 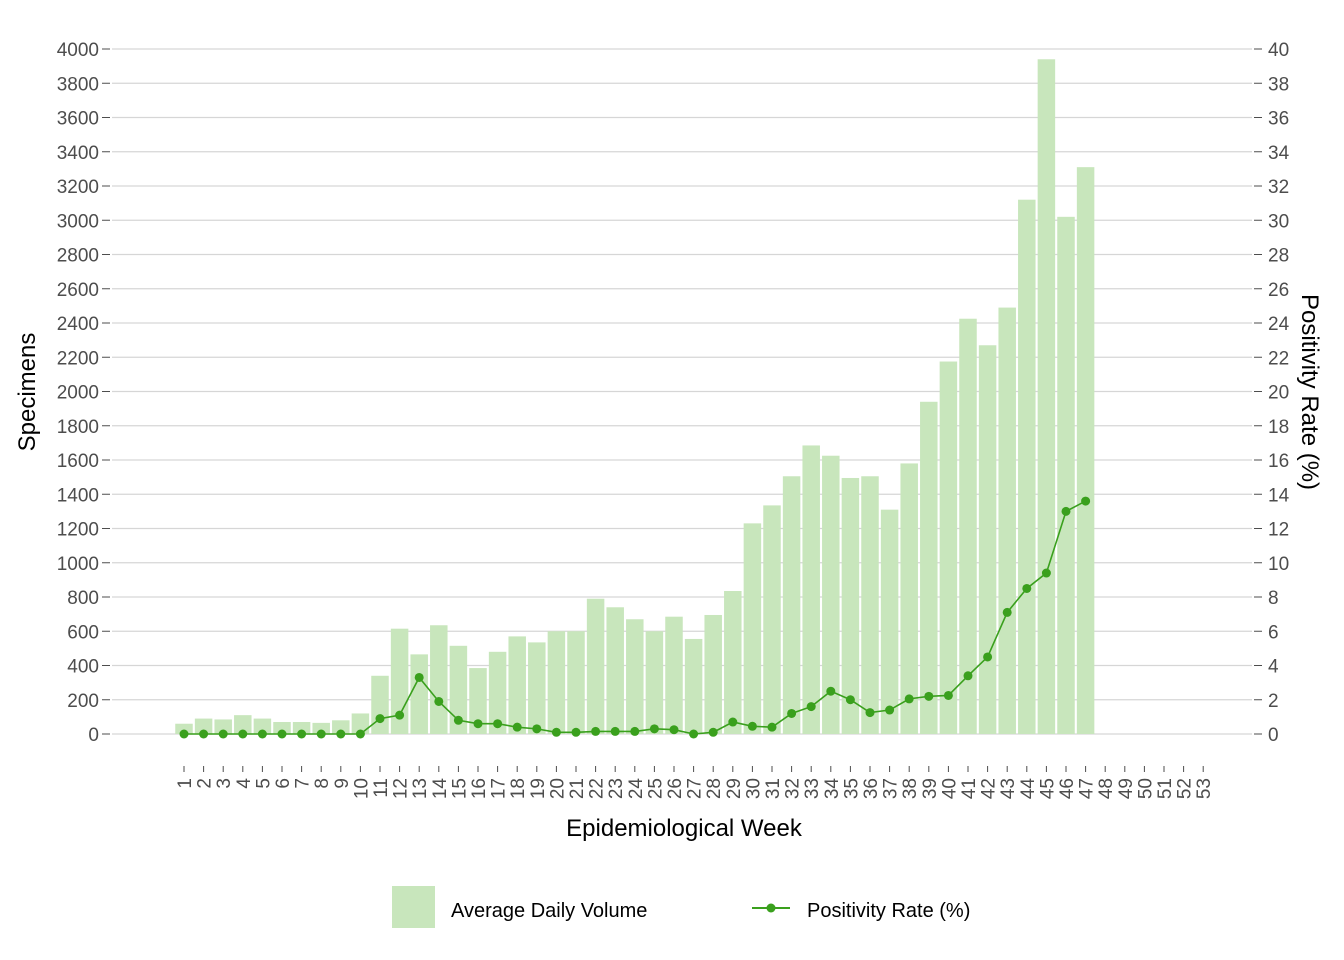 I want to click on x-tick-label: 19, so click(x=538, y=788).